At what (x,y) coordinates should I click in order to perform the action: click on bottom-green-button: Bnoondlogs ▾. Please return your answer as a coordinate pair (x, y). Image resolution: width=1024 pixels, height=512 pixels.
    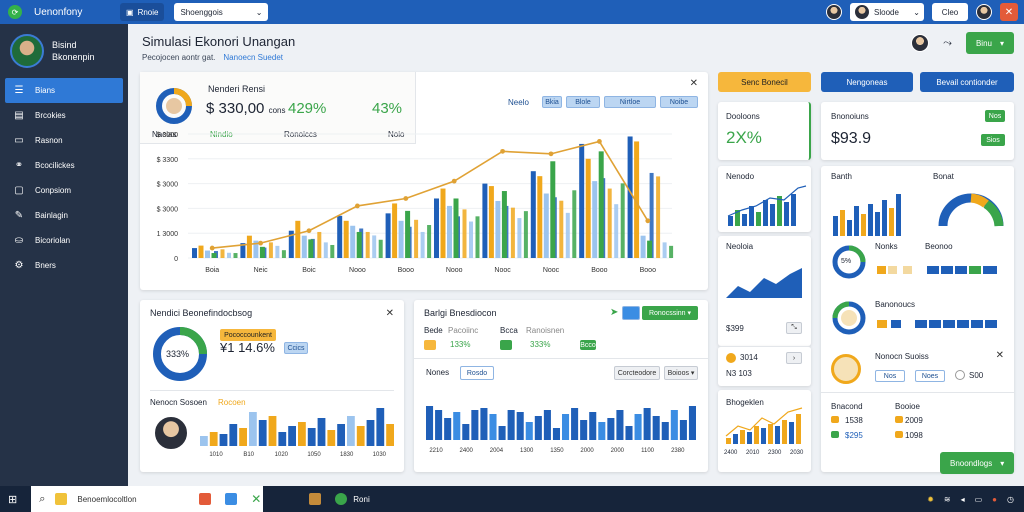
    Looking at the image, I should click on (977, 463).